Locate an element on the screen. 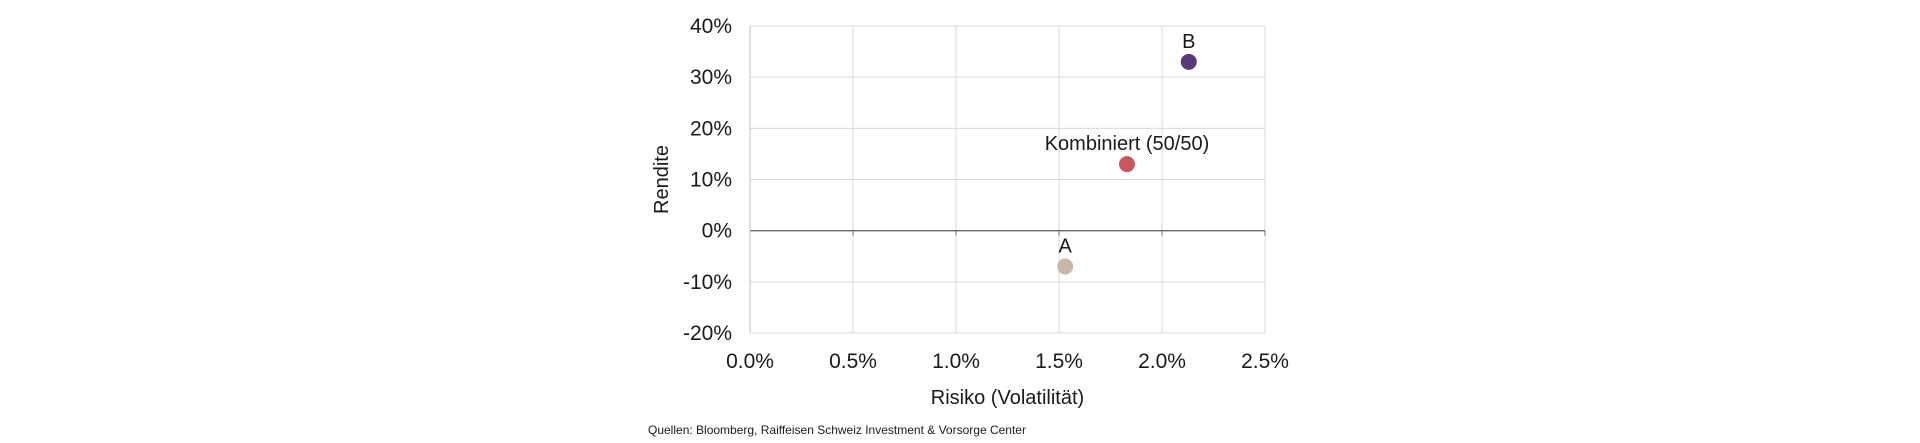 The image size is (1920, 443). data-points: A Kombiniert (50/50) B is located at coordinates (1127, 153).